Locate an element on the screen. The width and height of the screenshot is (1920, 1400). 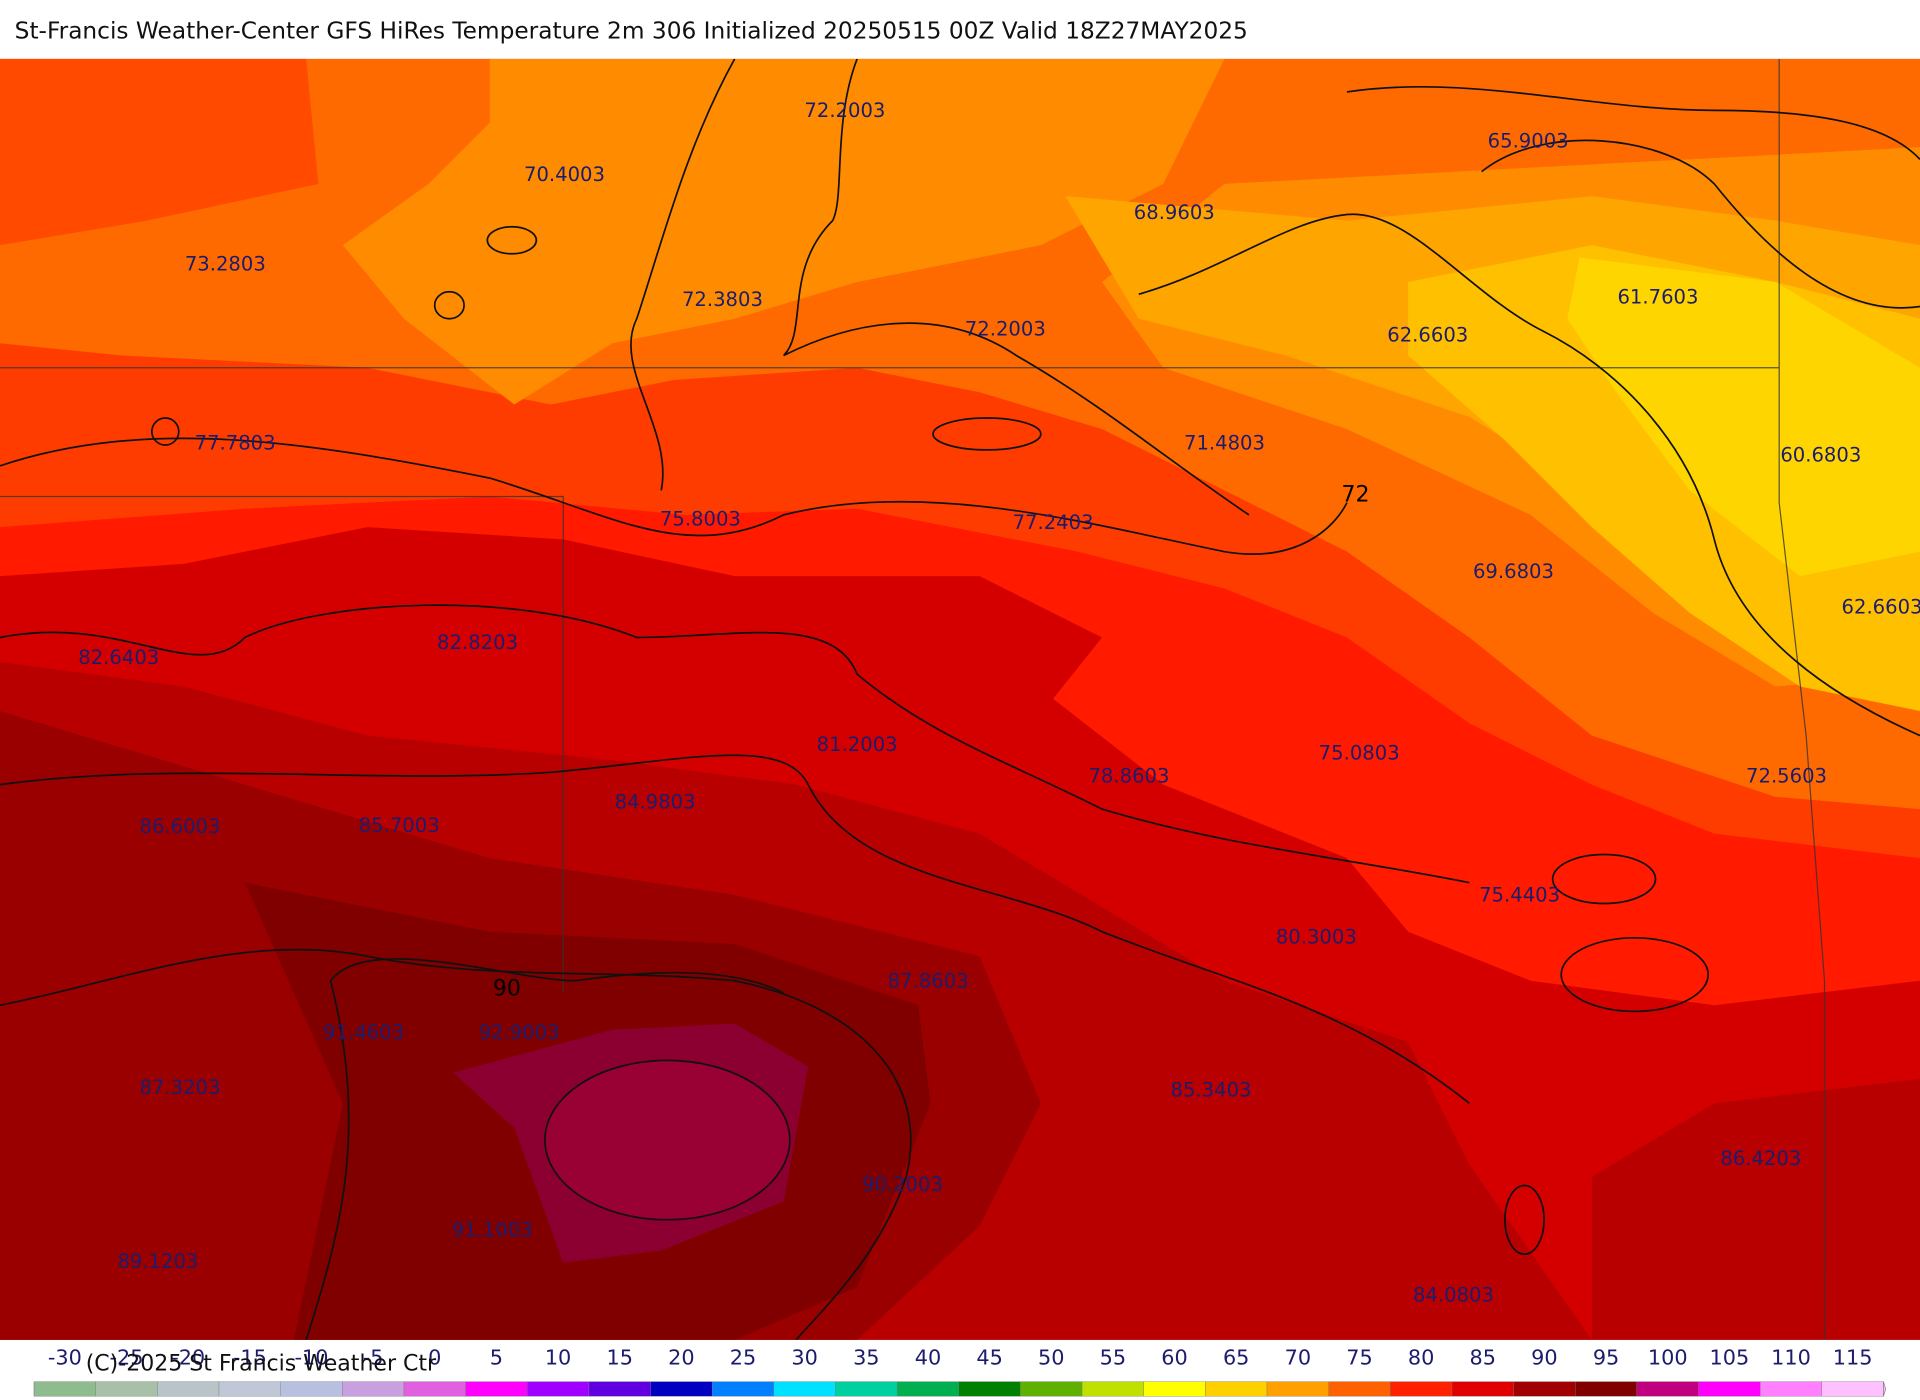
colorbar-tick-label: -5 is located at coordinates (373, 1357).